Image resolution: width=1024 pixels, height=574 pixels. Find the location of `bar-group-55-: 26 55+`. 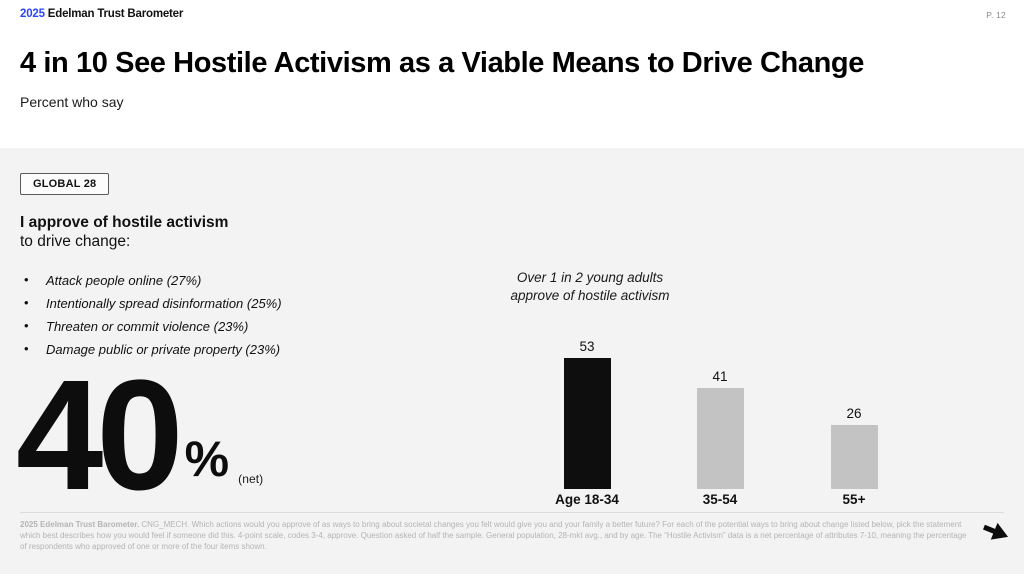

bar-group-55-: 26 55+ is located at coordinates (854, 456).